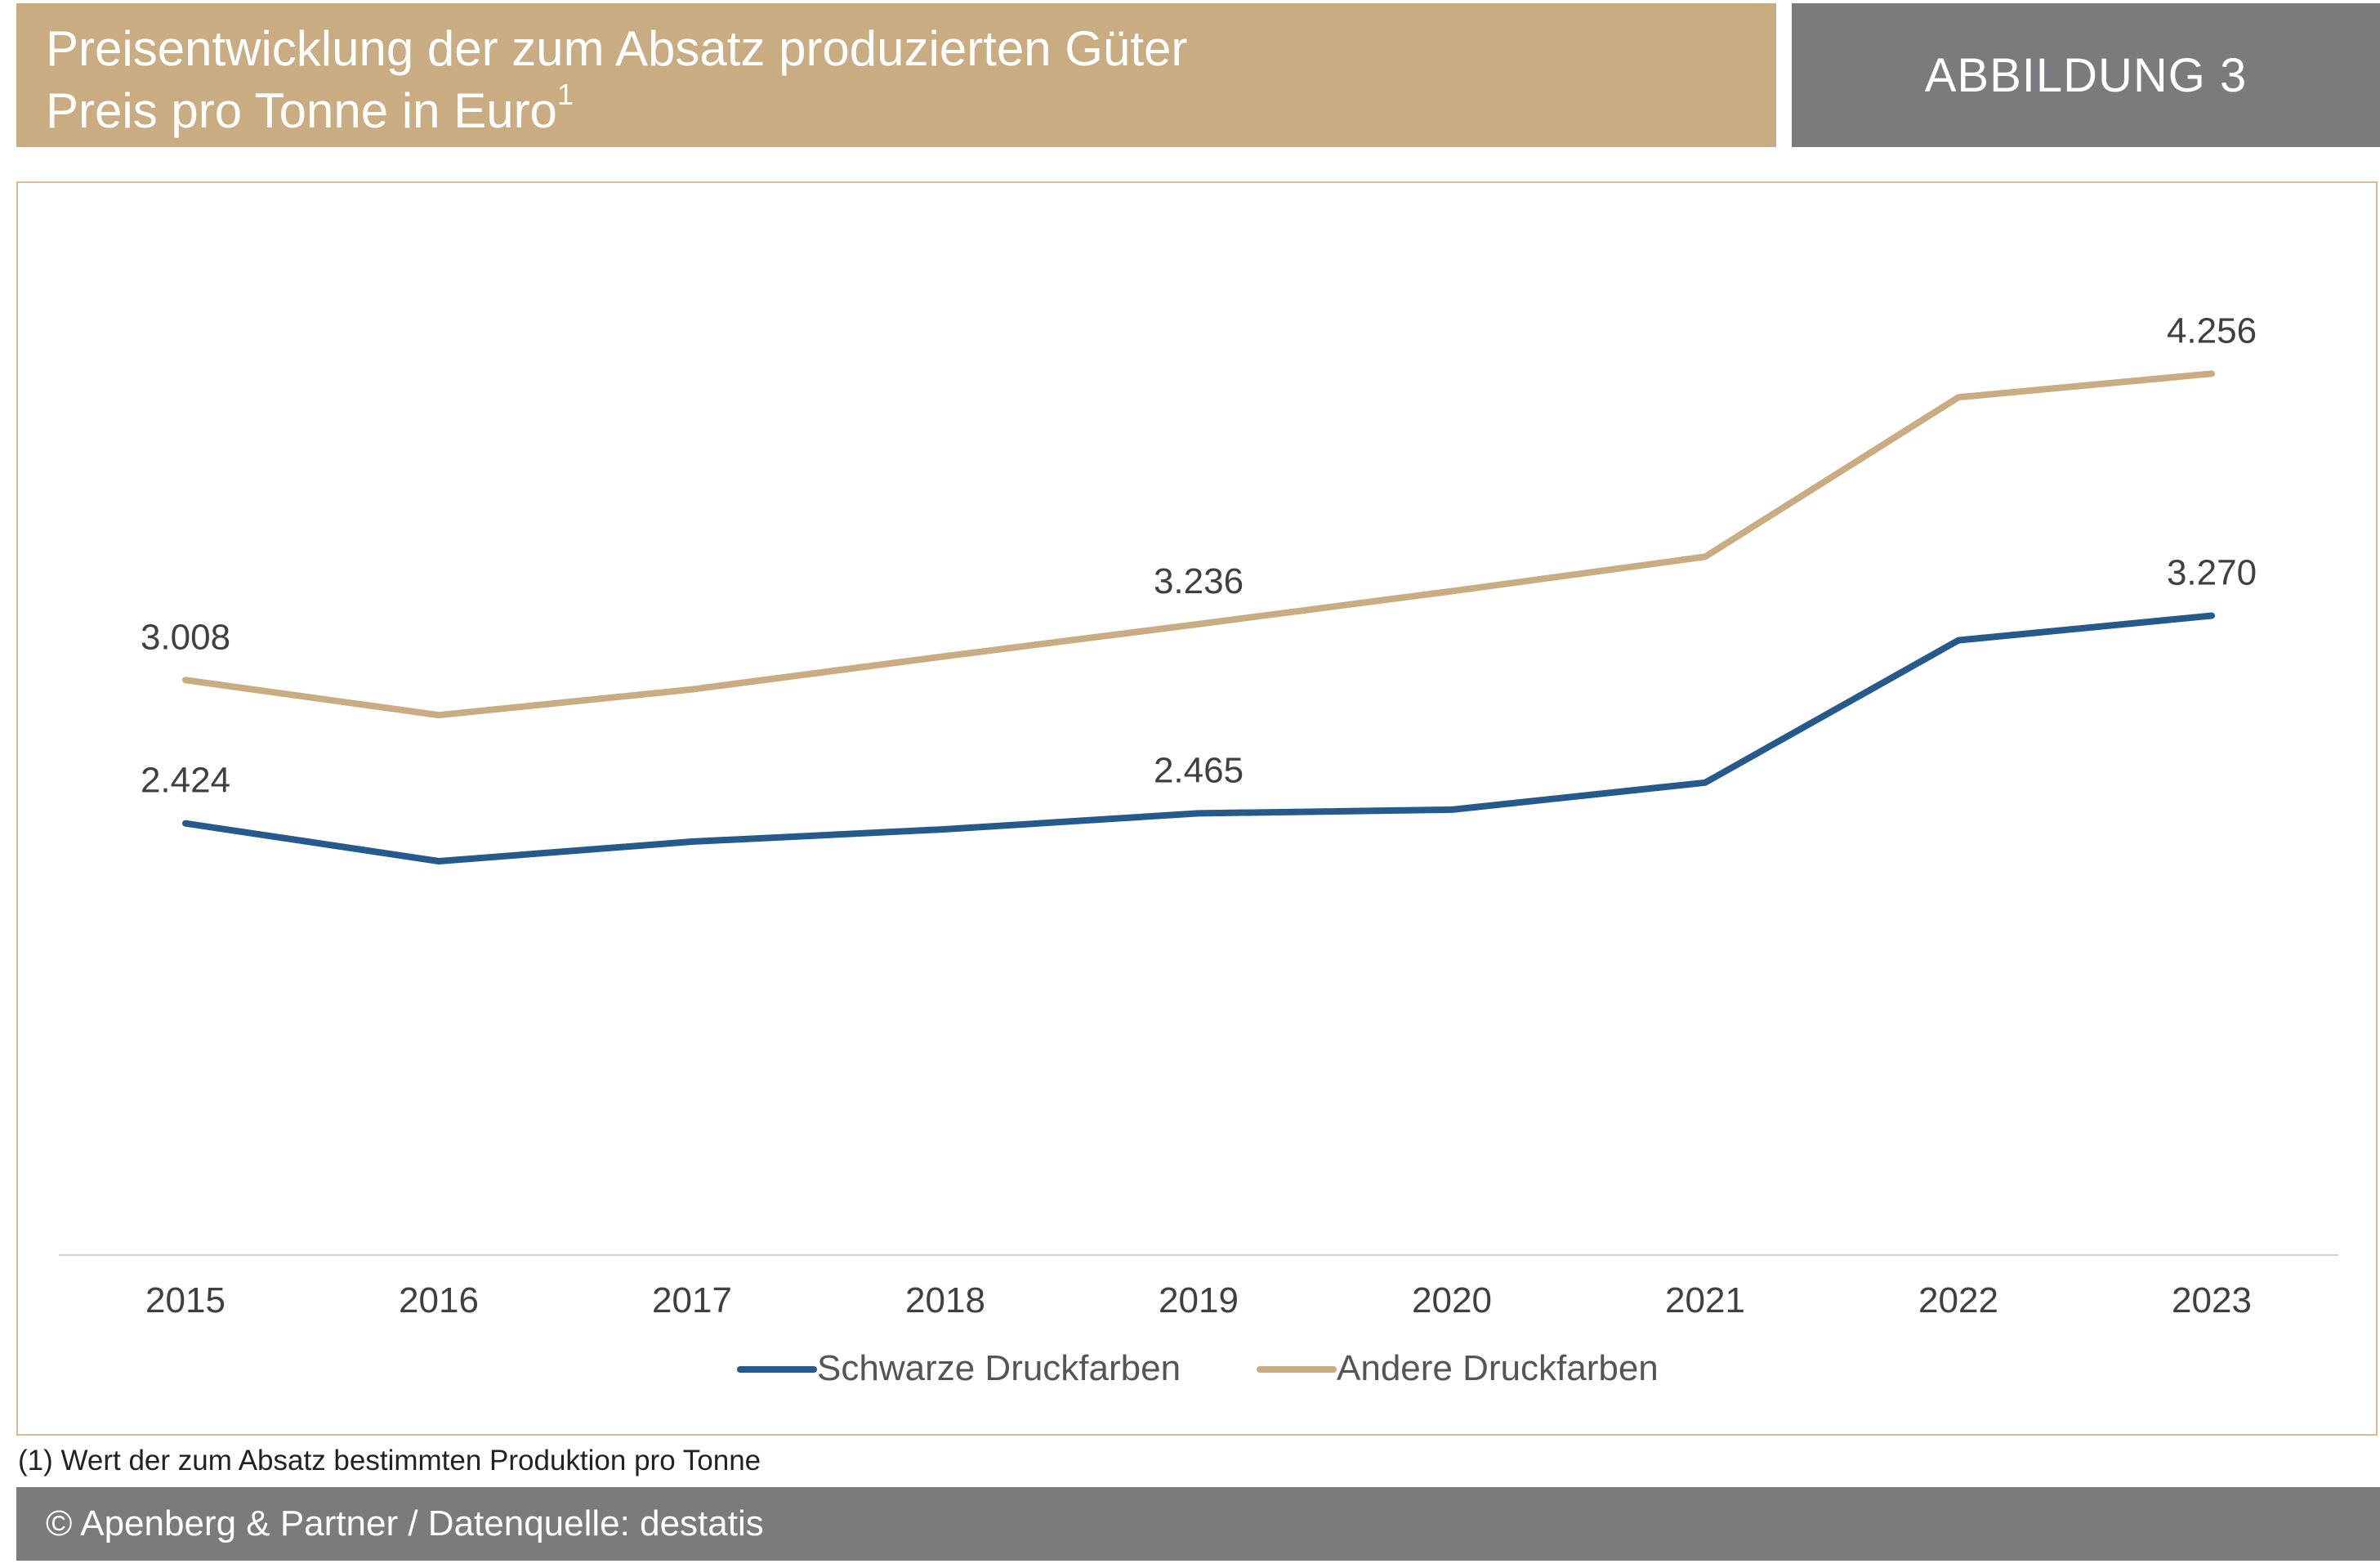 The image size is (2380, 1568). What do you see at coordinates (1958, 1300) in the screenshot?
I see `x-tick-label: 2022` at bounding box center [1958, 1300].